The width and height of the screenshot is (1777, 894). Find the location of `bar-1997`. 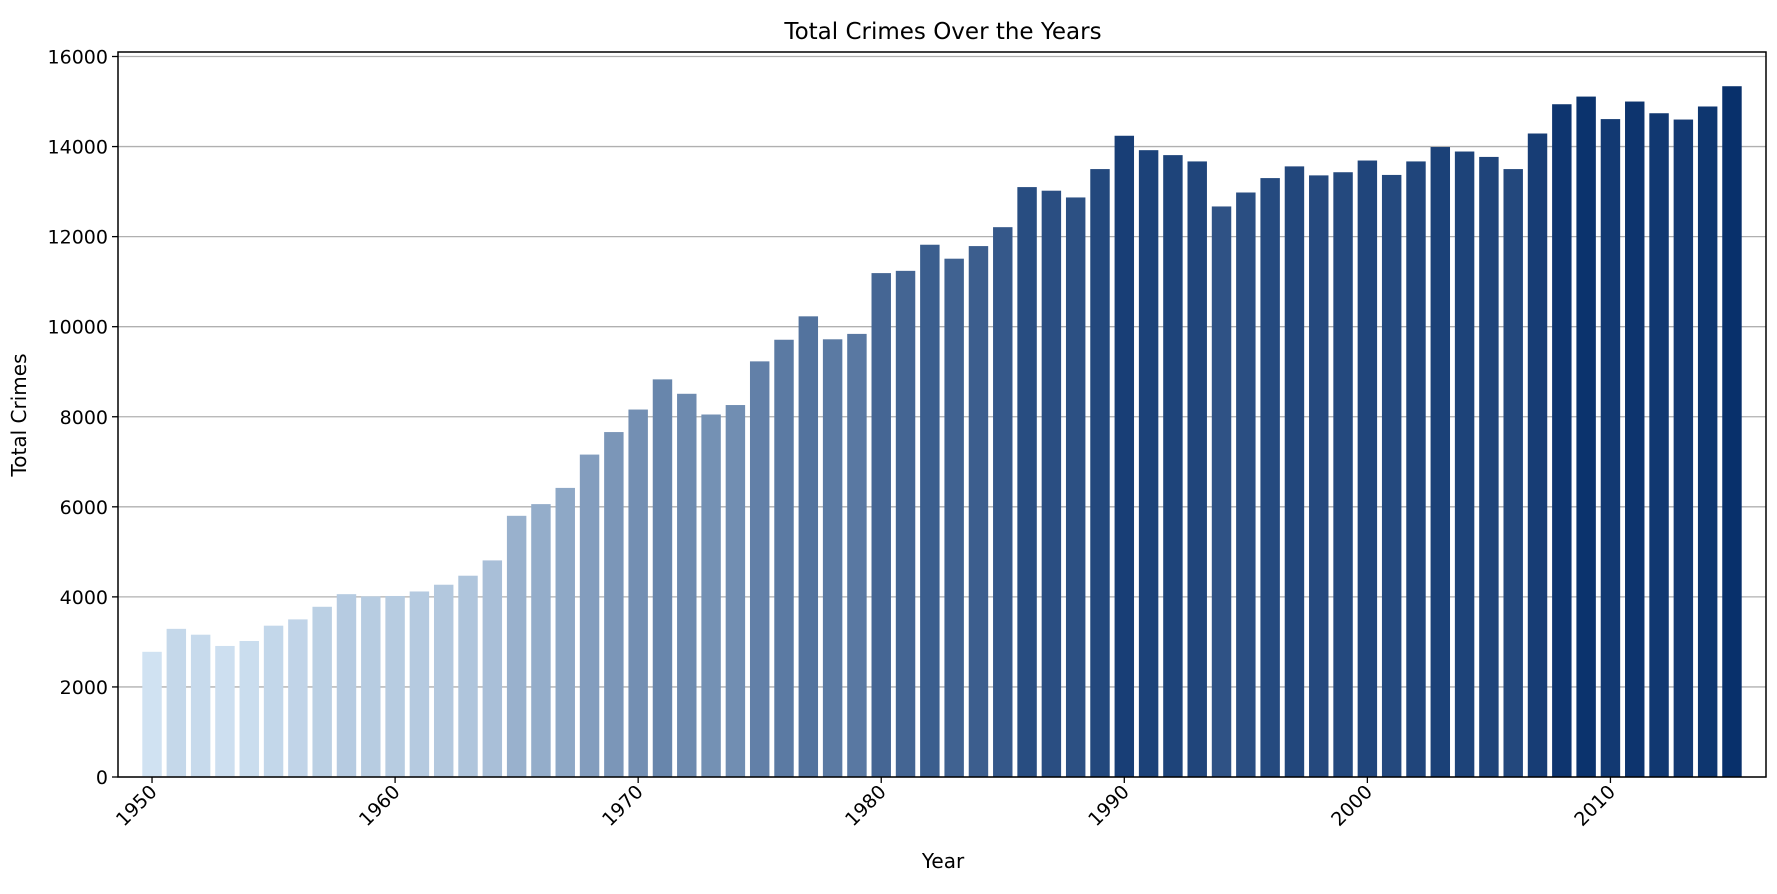

bar-1997 is located at coordinates (1294, 471).